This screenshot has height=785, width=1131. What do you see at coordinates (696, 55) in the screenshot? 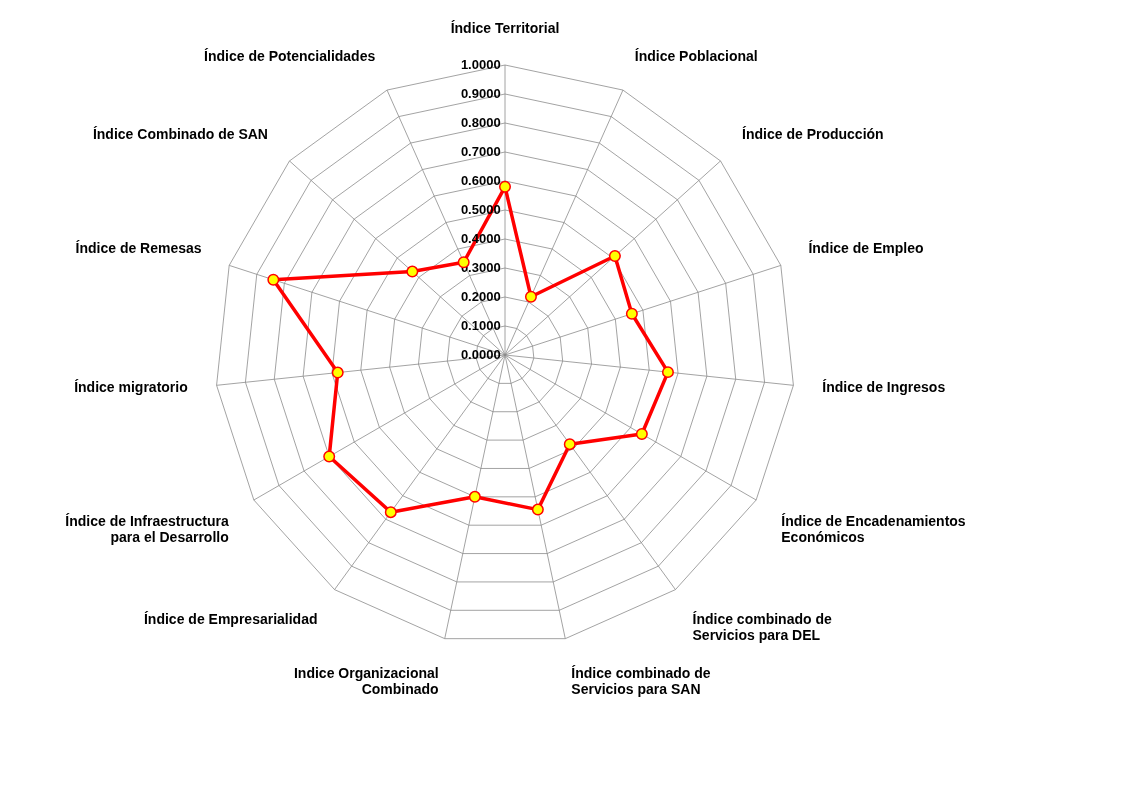
I see `spoke-label: Índice Poblacional` at bounding box center [696, 55].